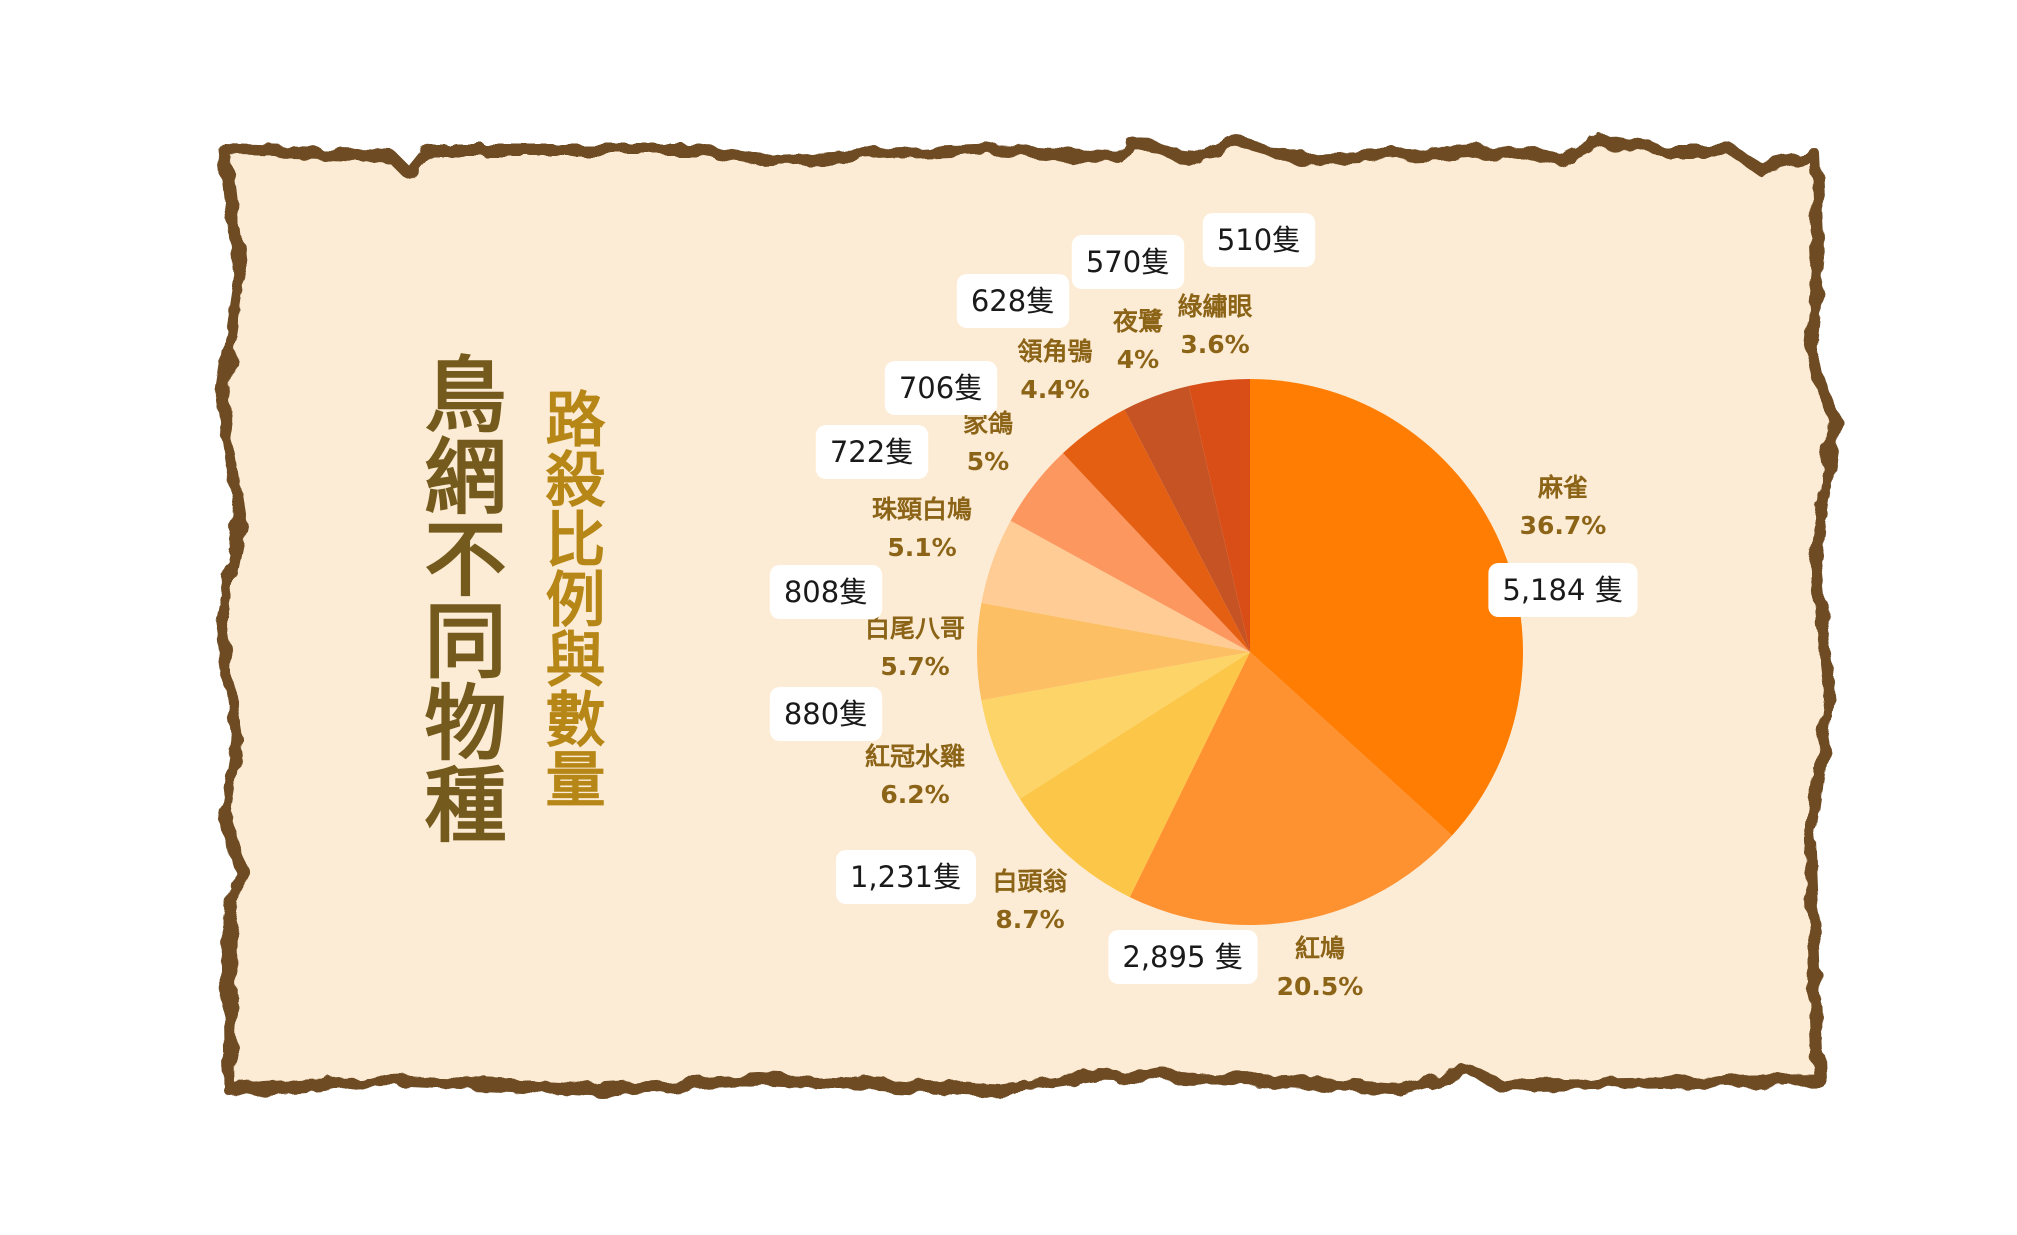 Image resolution: width=2017 pixels, height=1235 pixels. I want to click on slice-percent-label: 5%, so click(988, 461).